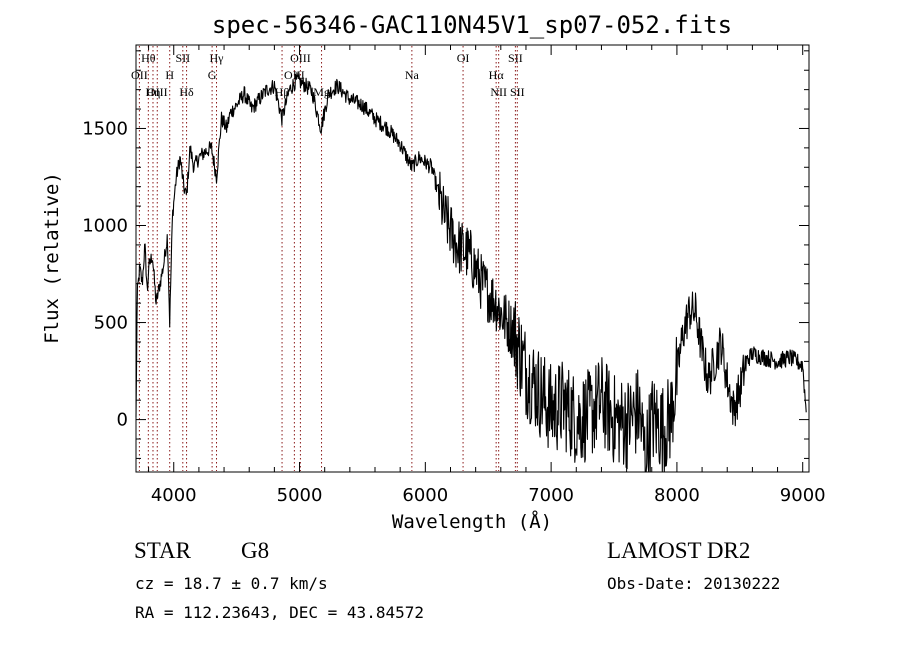  I want to click on survey-label: LAMOST DR2, so click(679, 550).